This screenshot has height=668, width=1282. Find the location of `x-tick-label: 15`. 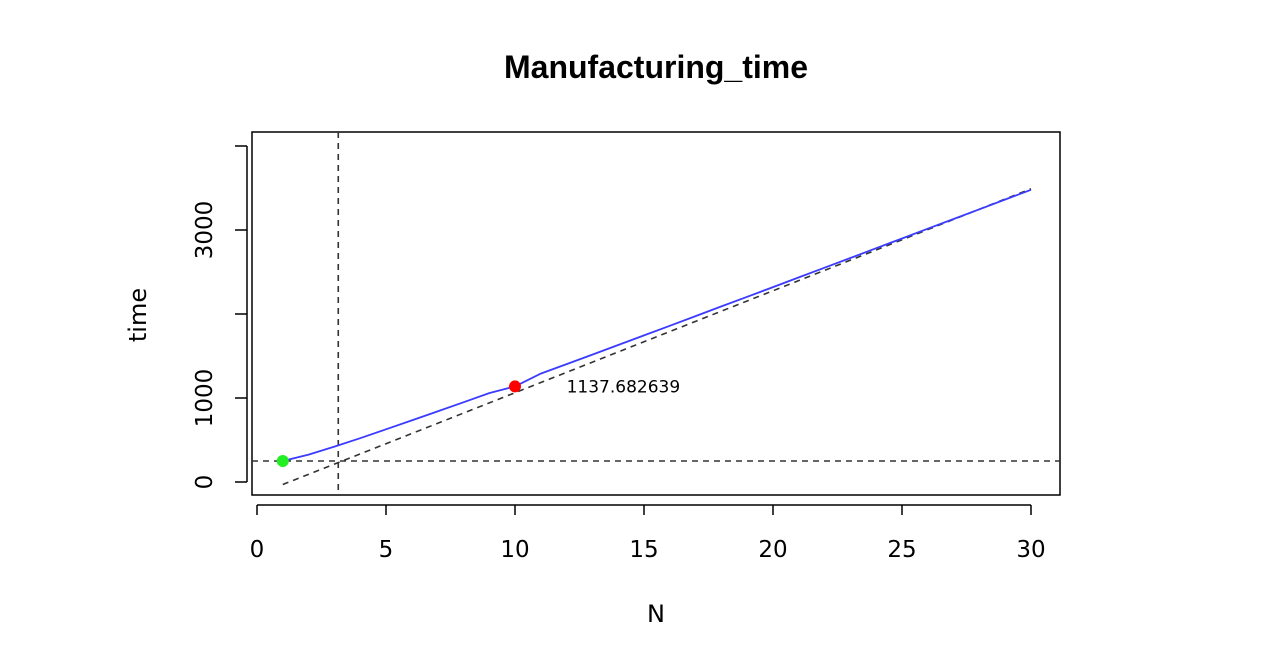

x-tick-label: 15 is located at coordinates (643, 550).